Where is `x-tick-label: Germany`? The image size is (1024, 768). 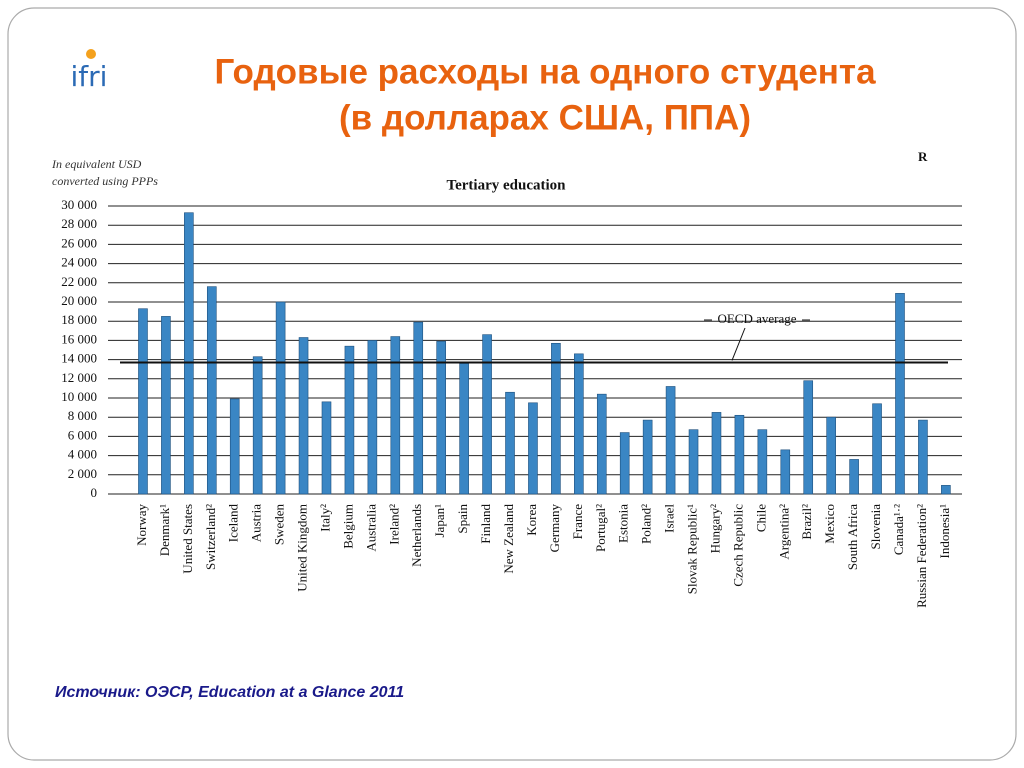 x-tick-label: Germany is located at coordinates (554, 528).